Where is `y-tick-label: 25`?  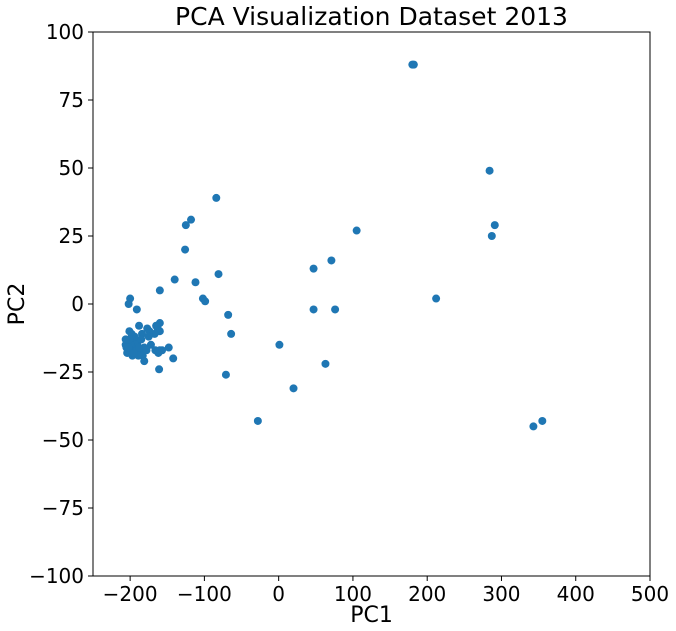 y-tick-label: 25 is located at coordinates (71, 236).